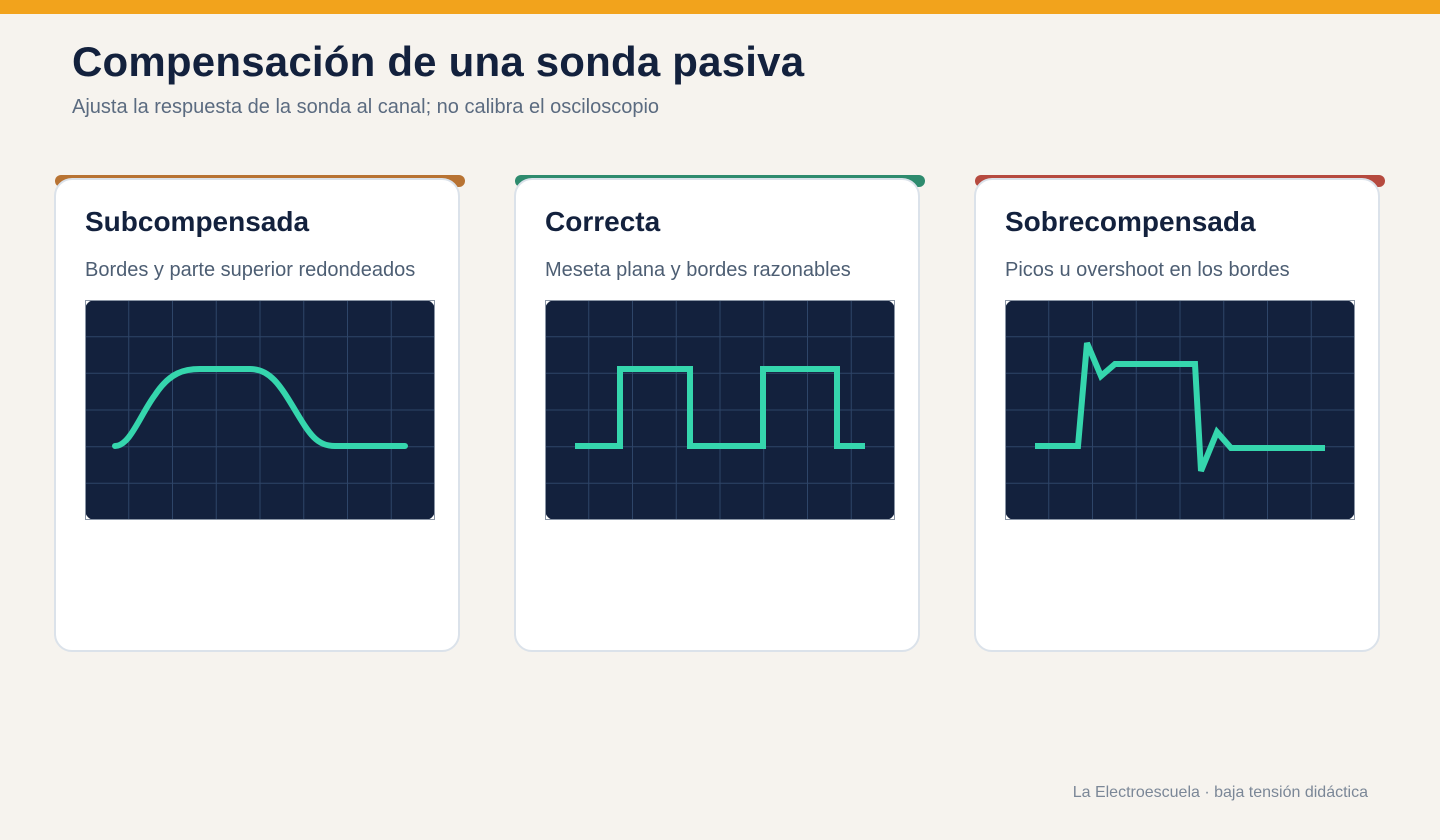  What do you see at coordinates (720, 7) in the screenshot?
I see `top-accent-bar` at bounding box center [720, 7].